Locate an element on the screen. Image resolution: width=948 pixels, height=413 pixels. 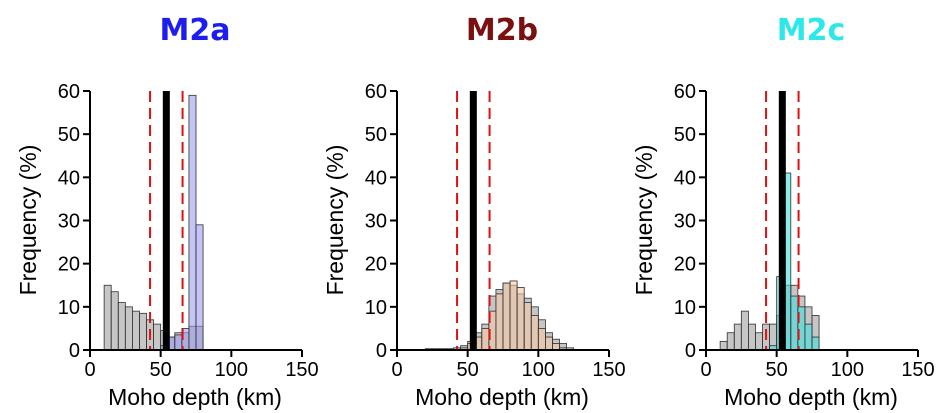
chart-title: M2c is located at coordinates (811, 30).